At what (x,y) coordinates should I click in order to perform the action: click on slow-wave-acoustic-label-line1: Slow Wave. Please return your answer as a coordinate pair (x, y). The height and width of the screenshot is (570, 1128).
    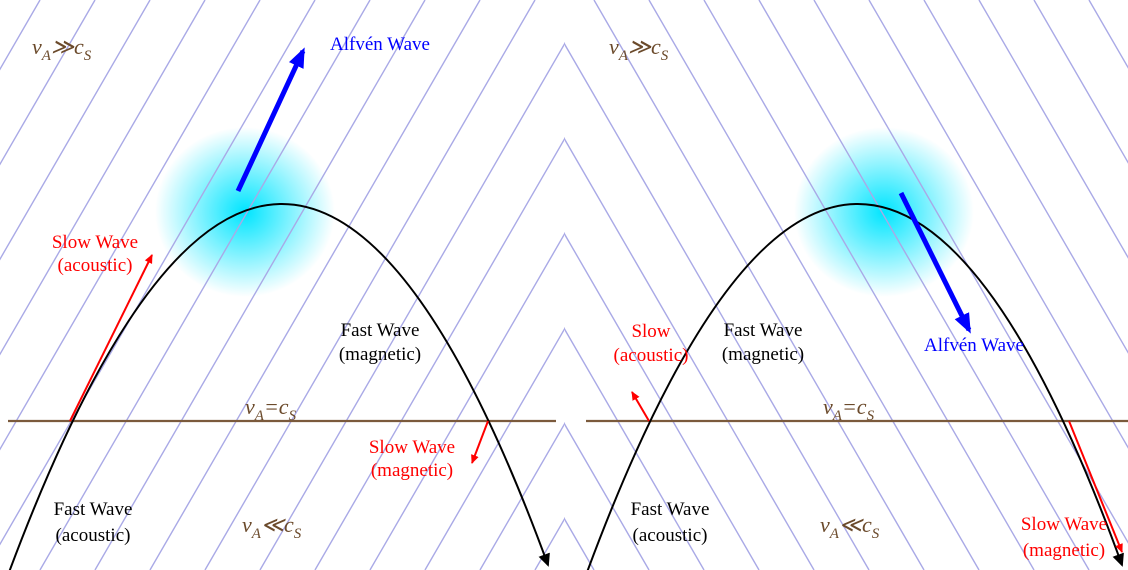
    Looking at the image, I should click on (95, 242).